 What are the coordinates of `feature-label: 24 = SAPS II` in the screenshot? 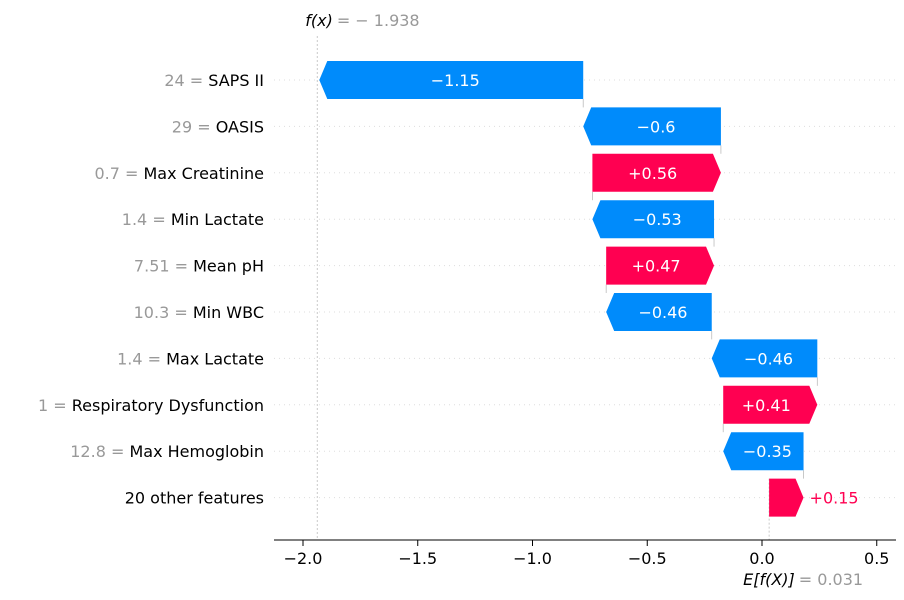 It's located at (214, 80).